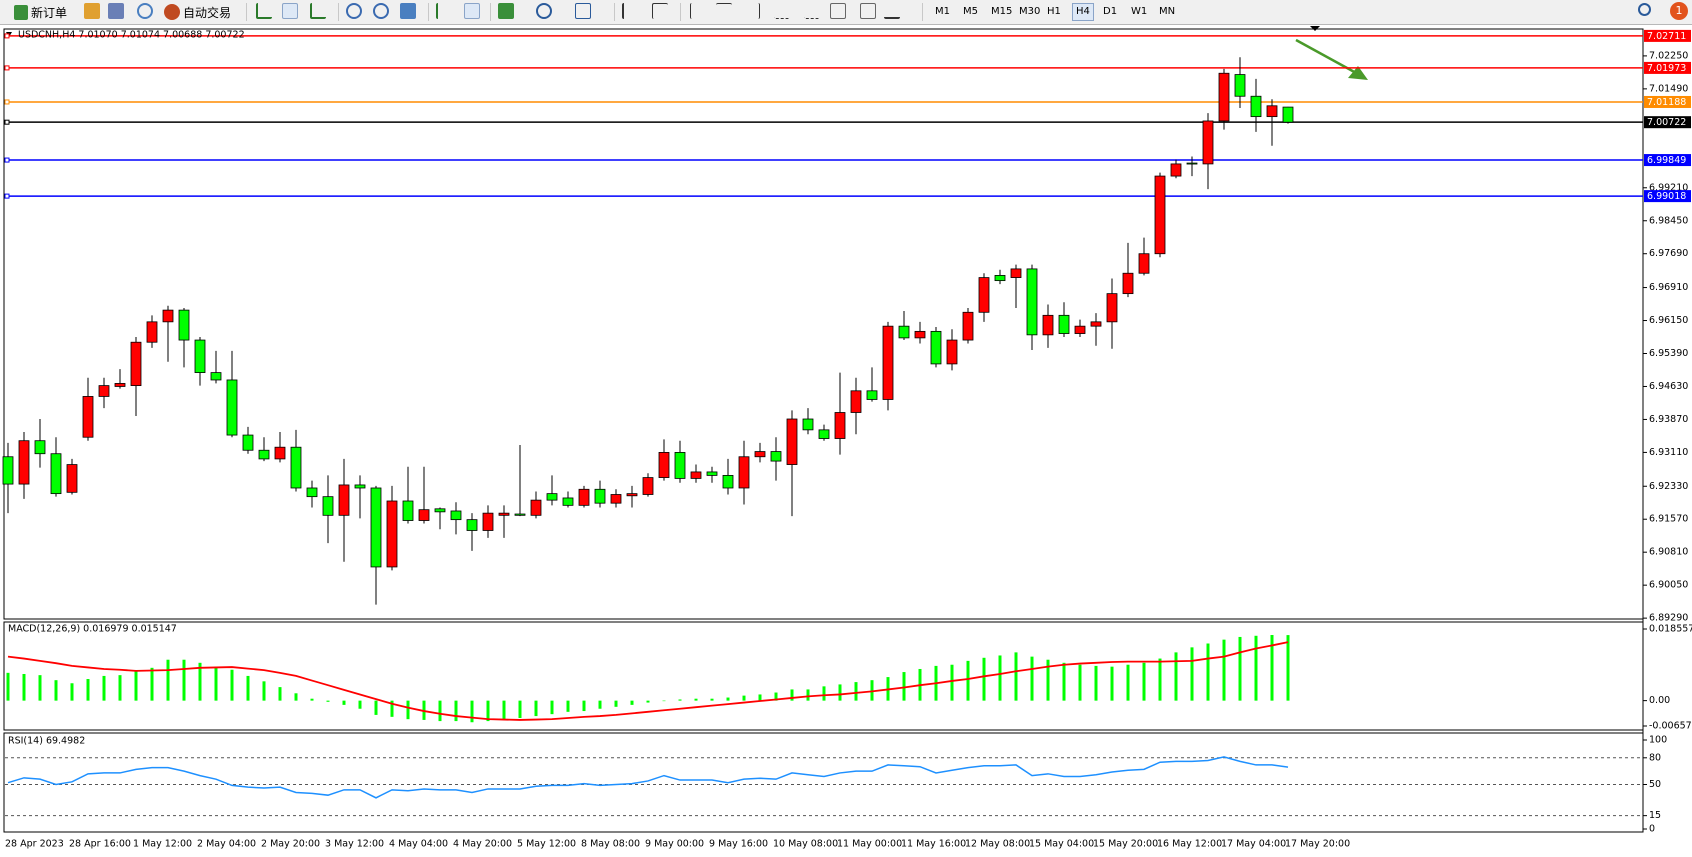 This screenshot has width=1692, height=857. What do you see at coordinates (1139, 11) in the screenshot?
I see `timeframe-button: W1` at bounding box center [1139, 11].